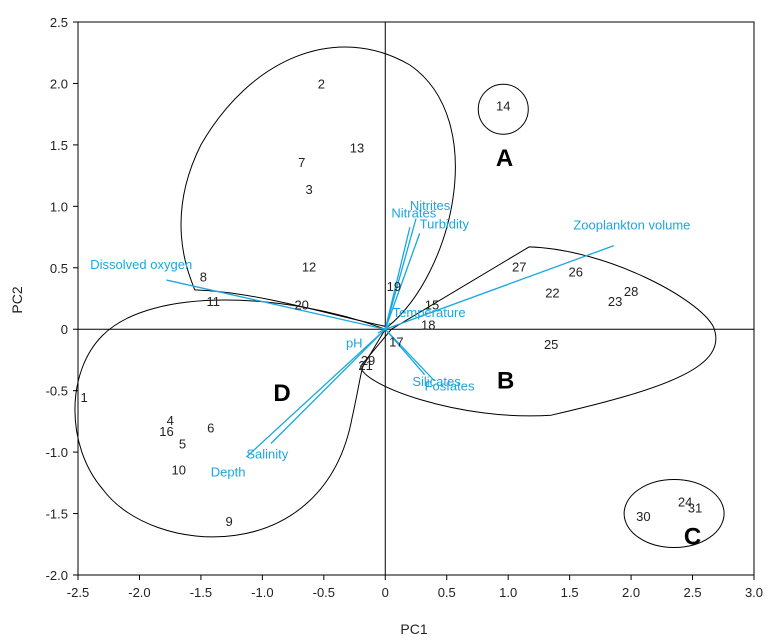 This screenshot has width=769, height=641. I want to click on vector-fosfates, so click(409, 355).